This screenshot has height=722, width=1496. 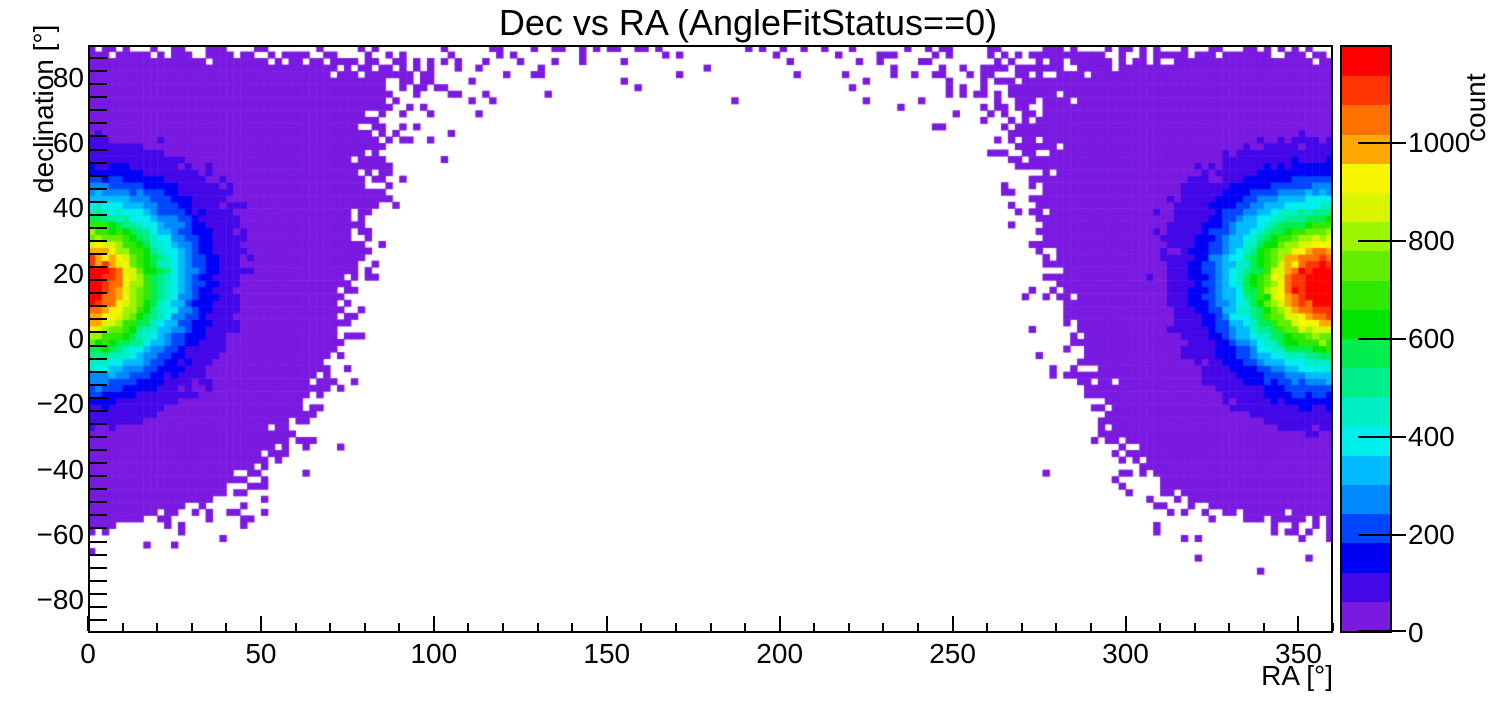 I want to click on colorbar-tick-label: 1000, so click(x=1439, y=142).